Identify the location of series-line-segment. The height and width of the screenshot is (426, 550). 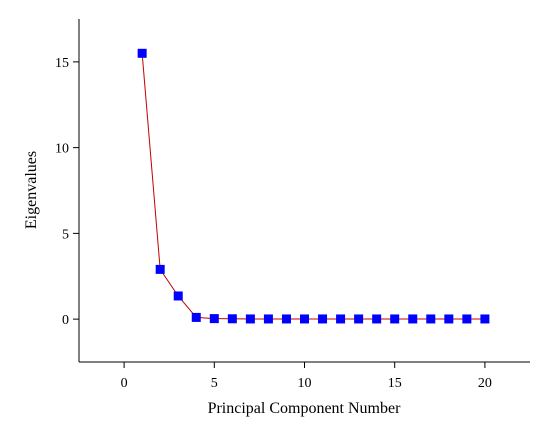
(151, 161).